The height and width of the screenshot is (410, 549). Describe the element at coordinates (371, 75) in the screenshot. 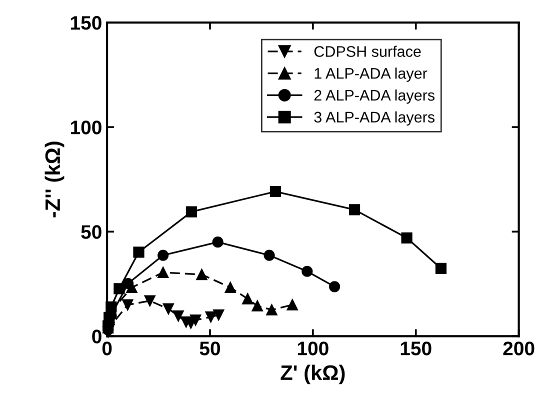

I see `legend-label: 1 ALP-ADA layer` at that location.